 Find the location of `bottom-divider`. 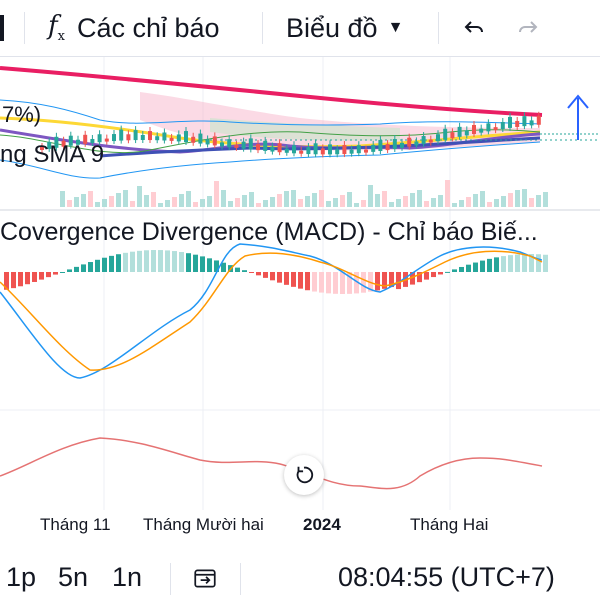

bottom-divider is located at coordinates (170, 579).